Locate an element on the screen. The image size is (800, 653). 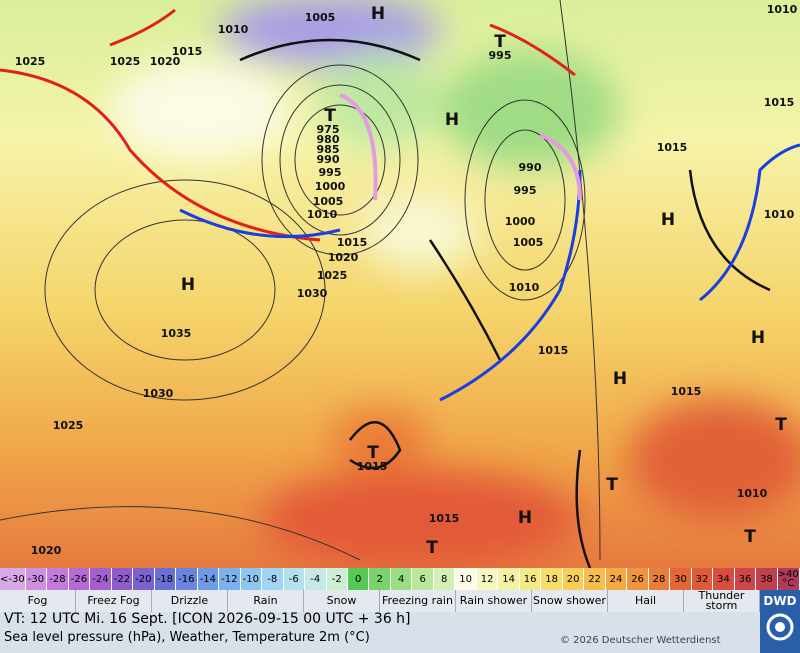
scale-cell: -24 is located at coordinates (101, 579).